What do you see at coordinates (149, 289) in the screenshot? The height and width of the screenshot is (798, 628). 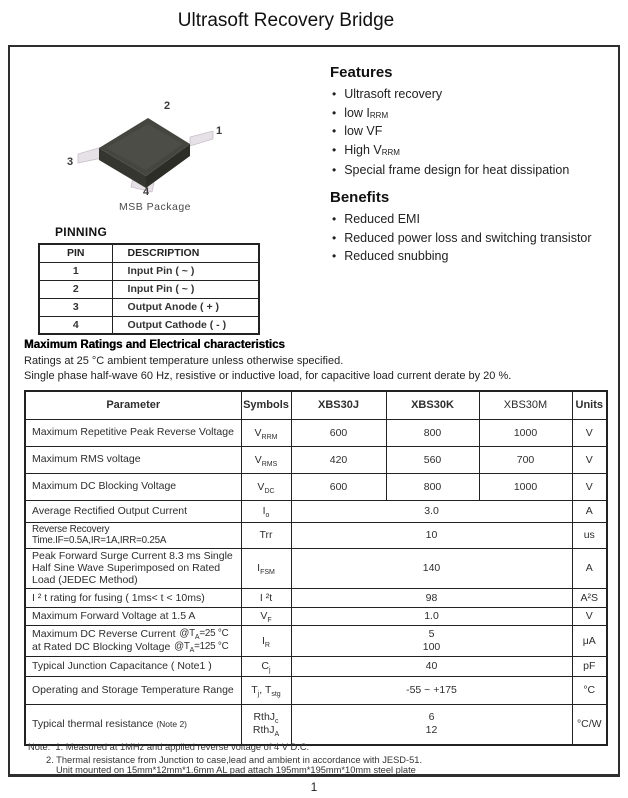 I see `table-row: 2 Input Pin ( ~ )` at bounding box center [149, 289].